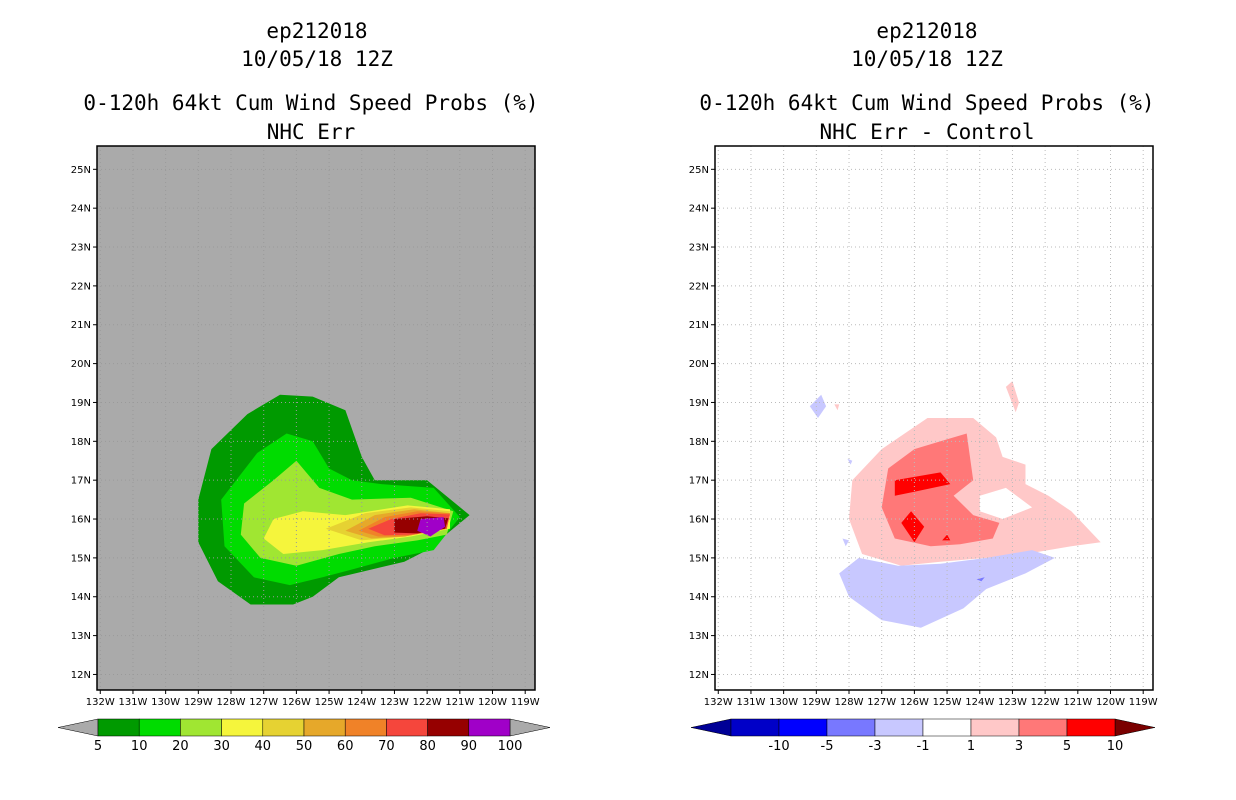 The width and height of the screenshot is (1236, 800). Describe the element at coordinates (699, 675) in the screenshot. I see `y-tick-label-12N: 12N` at that location.